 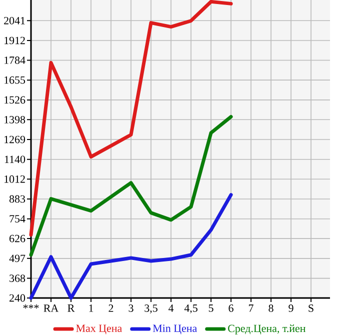 What do you see at coordinates (18, 219) in the screenshot?
I see `y-tick-label: 754` at bounding box center [18, 219].